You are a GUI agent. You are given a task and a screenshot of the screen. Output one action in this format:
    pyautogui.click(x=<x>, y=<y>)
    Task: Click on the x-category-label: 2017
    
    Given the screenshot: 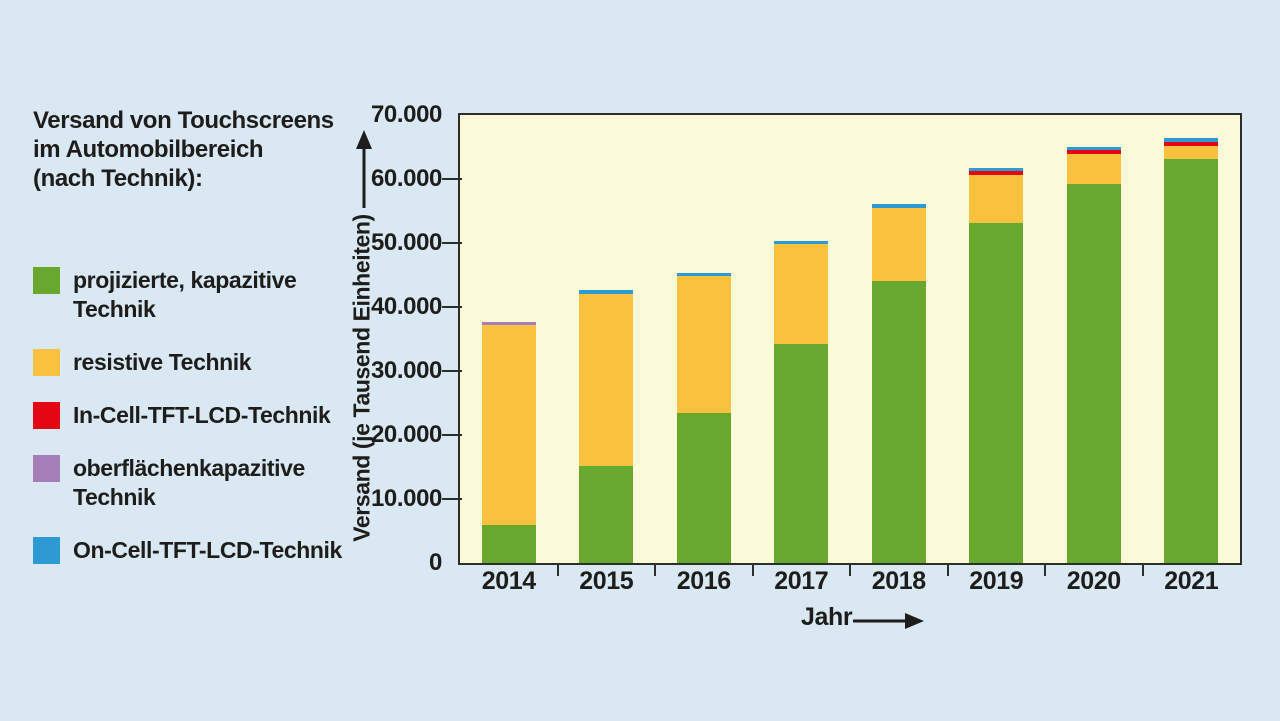 What is the action you would take?
    pyautogui.click(x=801, y=581)
    